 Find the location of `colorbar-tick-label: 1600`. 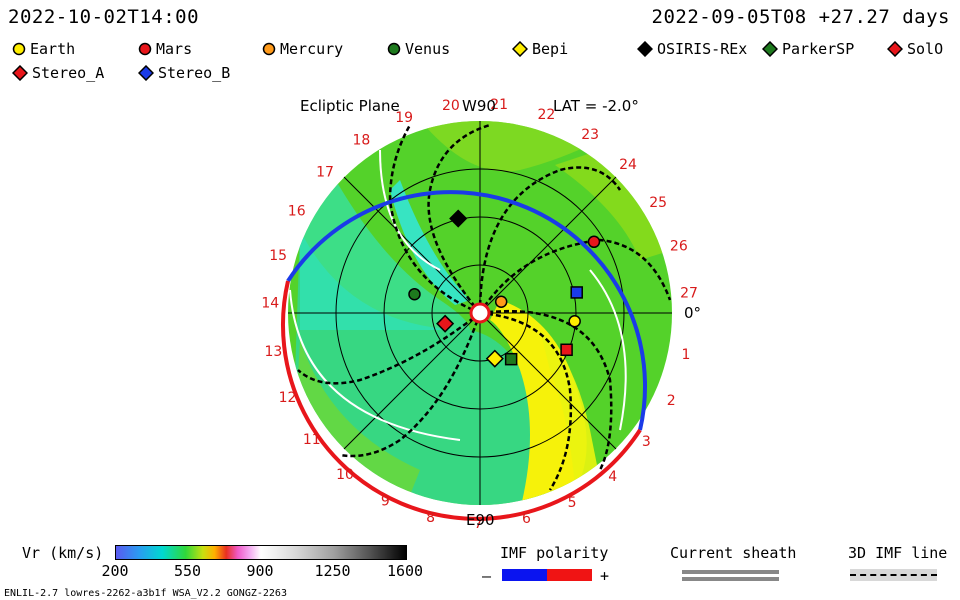

colorbar-tick-label: 1600 is located at coordinates (405, 571).